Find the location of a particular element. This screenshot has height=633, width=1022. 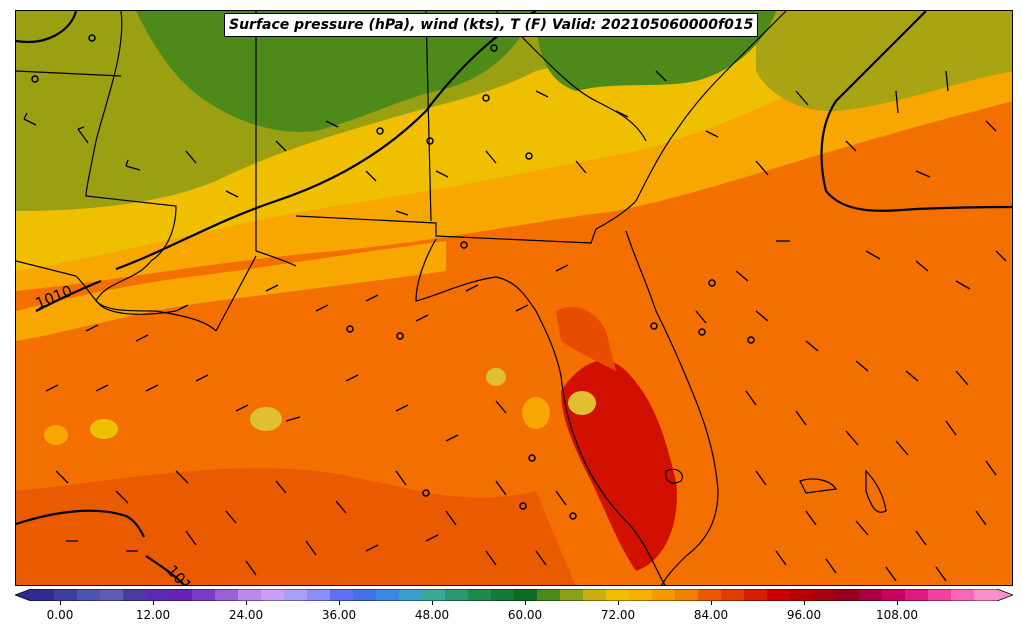

isobar-north is located at coordinates (47, 27).